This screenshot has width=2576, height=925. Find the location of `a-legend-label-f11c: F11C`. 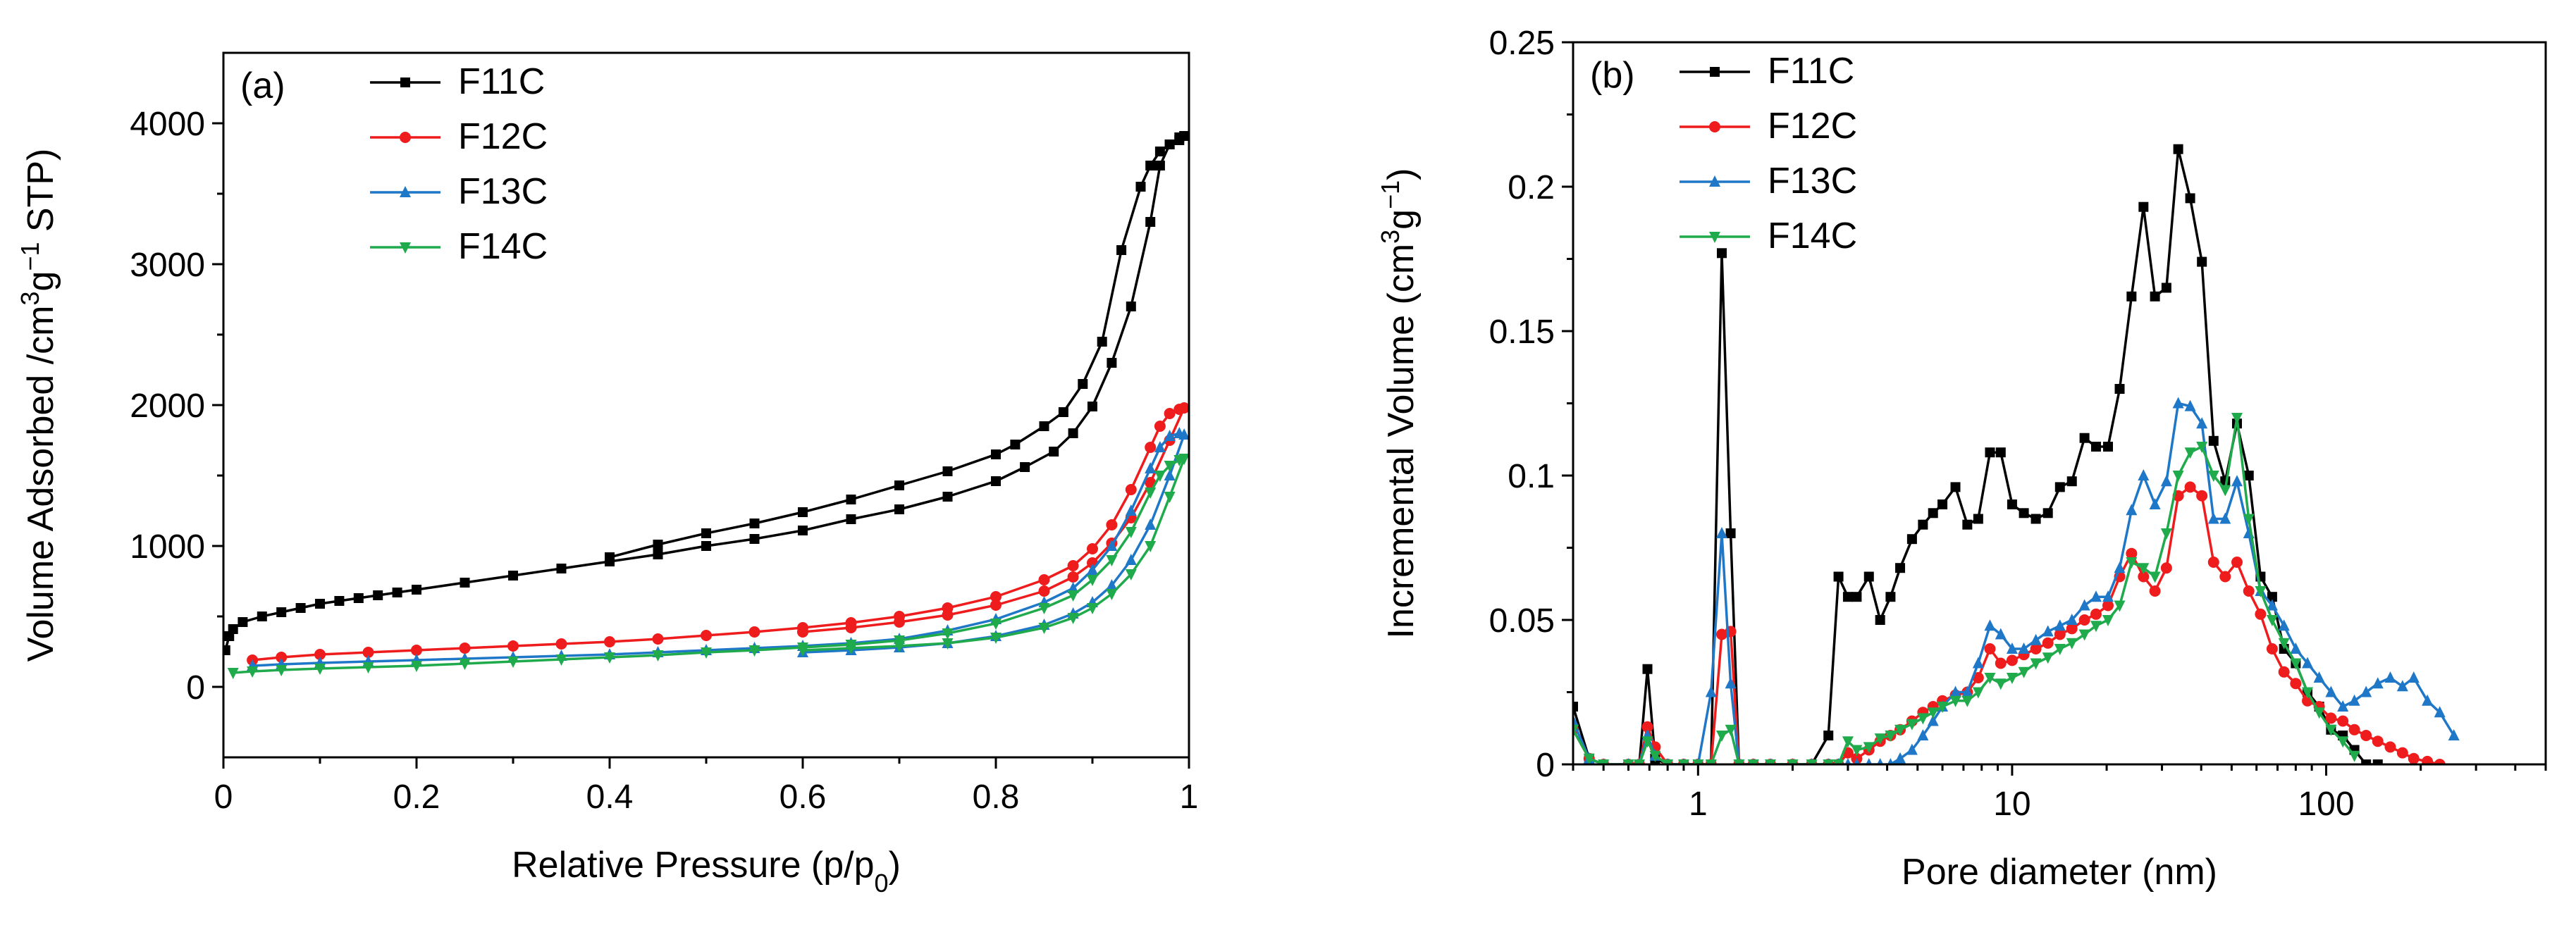

a-legend-label-f11c: F11C is located at coordinates (501, 81).